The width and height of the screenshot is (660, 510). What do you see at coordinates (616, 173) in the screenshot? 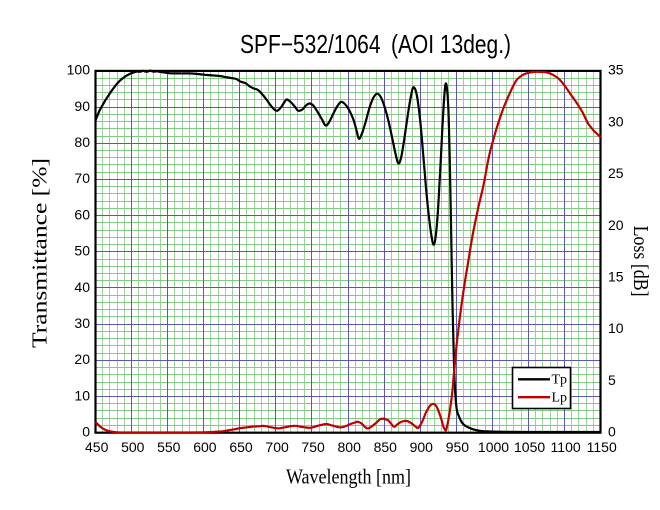
I see `svg-text: 25` at bounding box center [616, 173].